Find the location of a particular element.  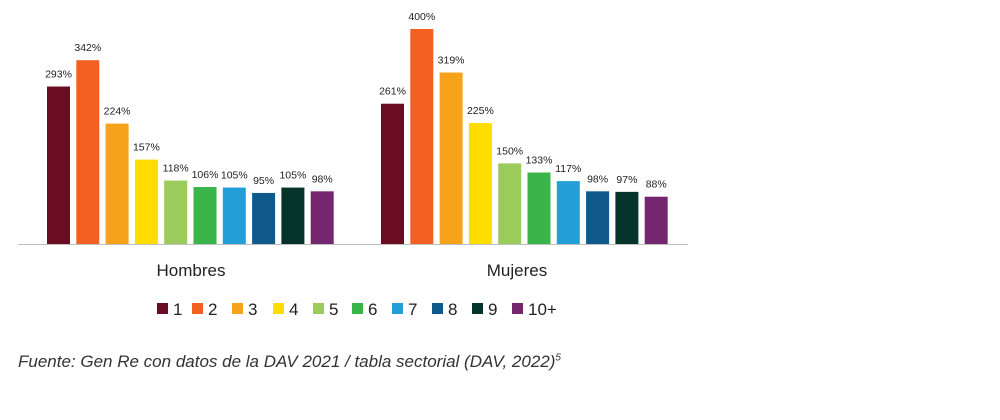

bar-hombres-10+ is located at coordinates (322, 217).